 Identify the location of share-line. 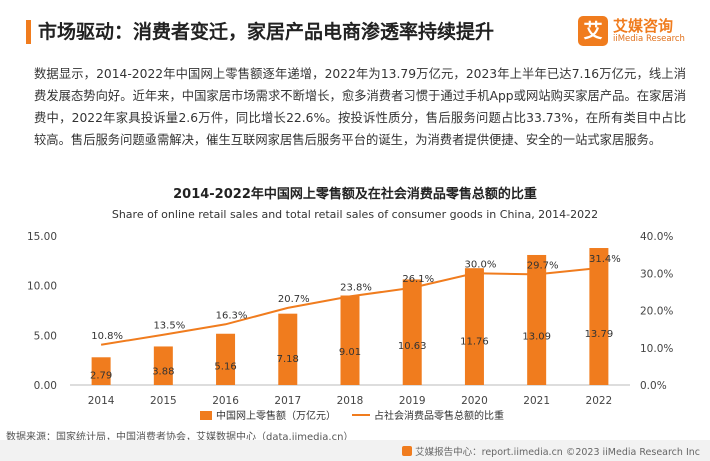
(349, 306).